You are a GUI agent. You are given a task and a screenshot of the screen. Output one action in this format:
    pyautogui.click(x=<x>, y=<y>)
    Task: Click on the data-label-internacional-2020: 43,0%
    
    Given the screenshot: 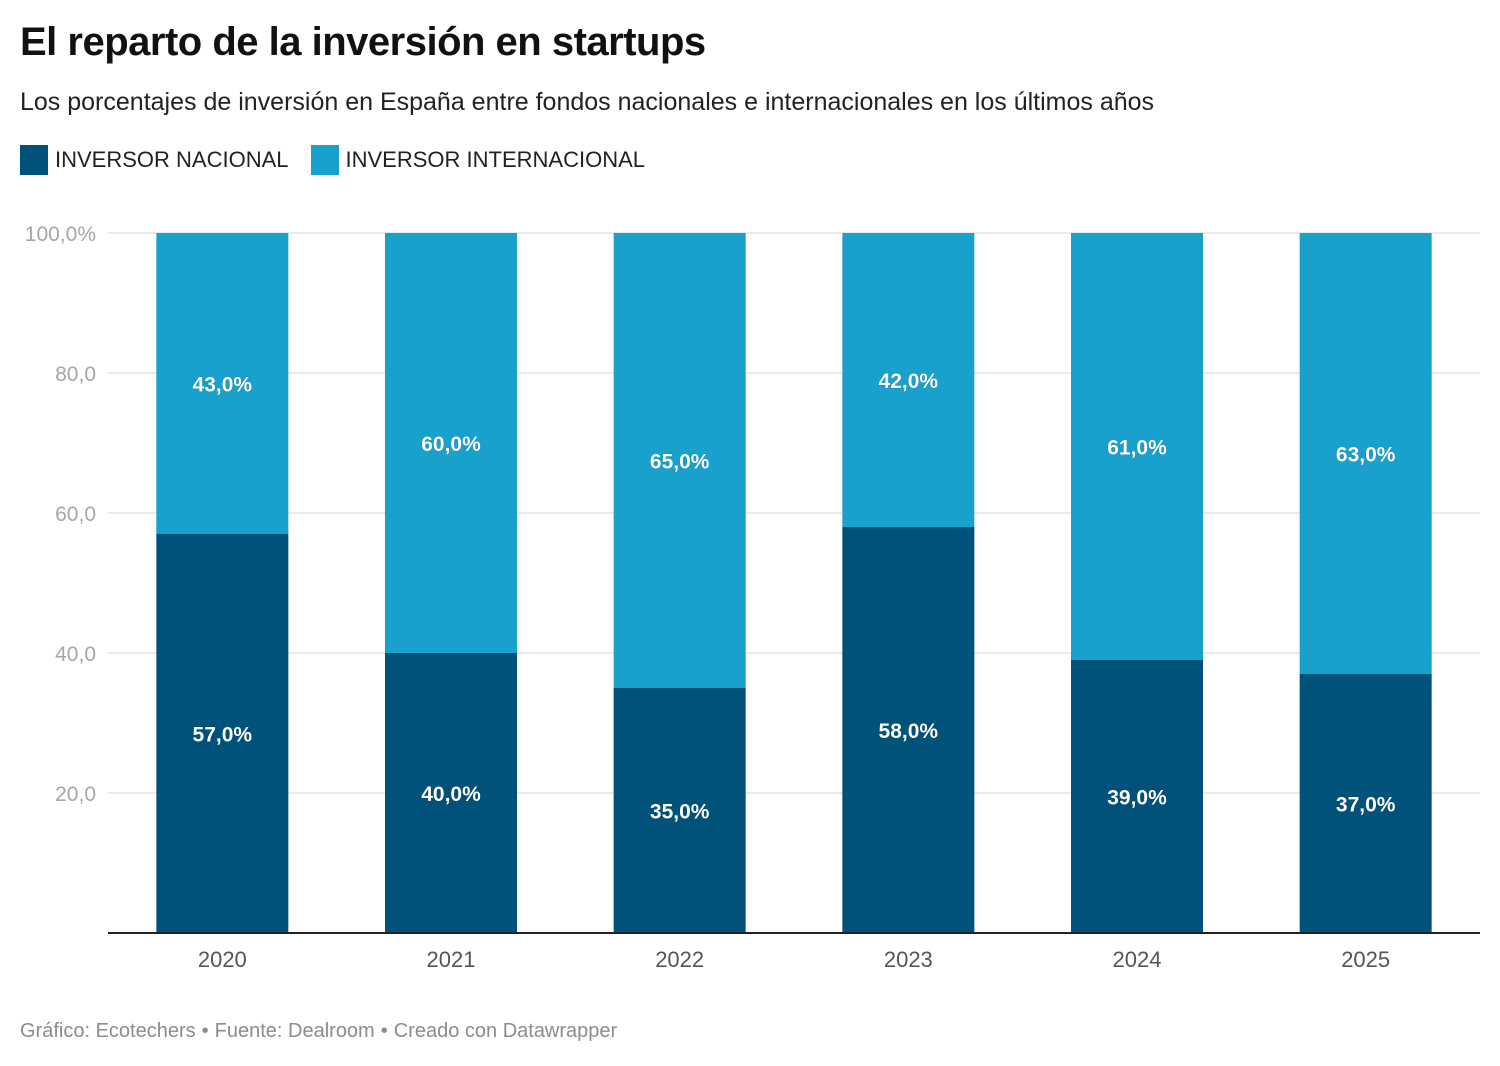 What is the action you would take?
    pyautogui.click(x=223, y=385)
    